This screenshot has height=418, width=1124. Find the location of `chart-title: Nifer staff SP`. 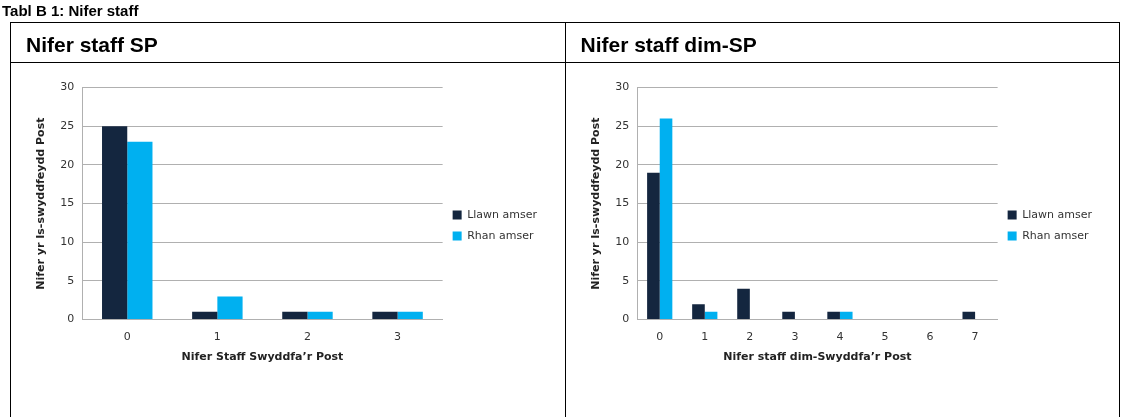

chart-title: Nifer staff SP is located at coordinates (288, 43).